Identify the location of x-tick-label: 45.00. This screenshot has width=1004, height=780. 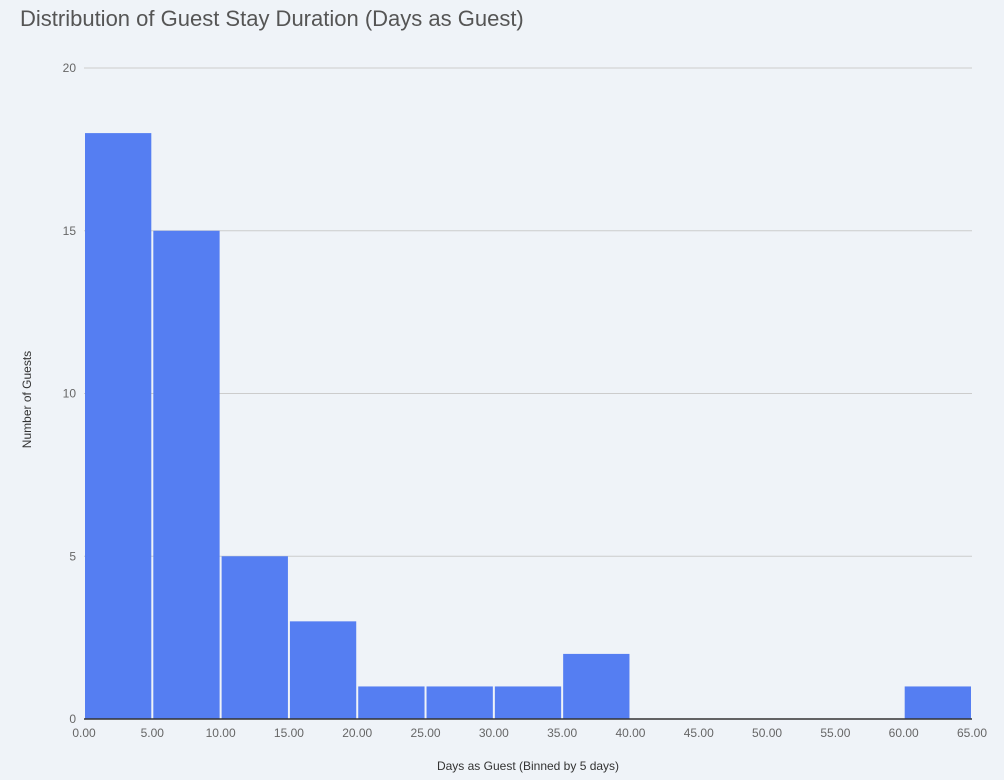
(699, 733).